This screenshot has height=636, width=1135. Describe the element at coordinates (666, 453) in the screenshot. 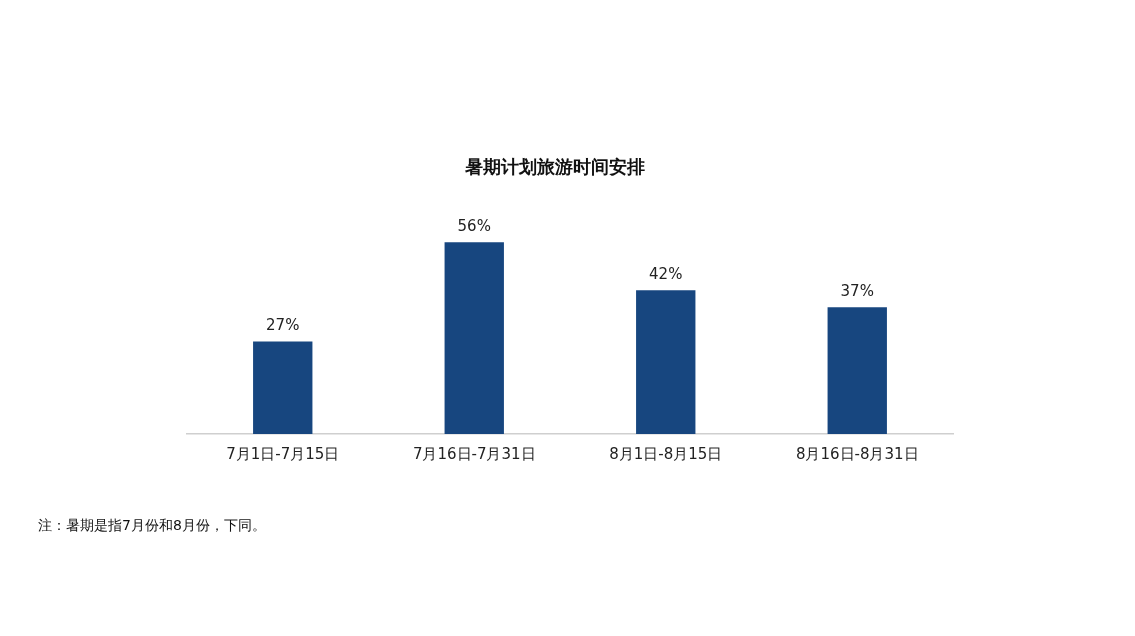

I see `x-tick-label: 8月1日-8月15日` at that location.